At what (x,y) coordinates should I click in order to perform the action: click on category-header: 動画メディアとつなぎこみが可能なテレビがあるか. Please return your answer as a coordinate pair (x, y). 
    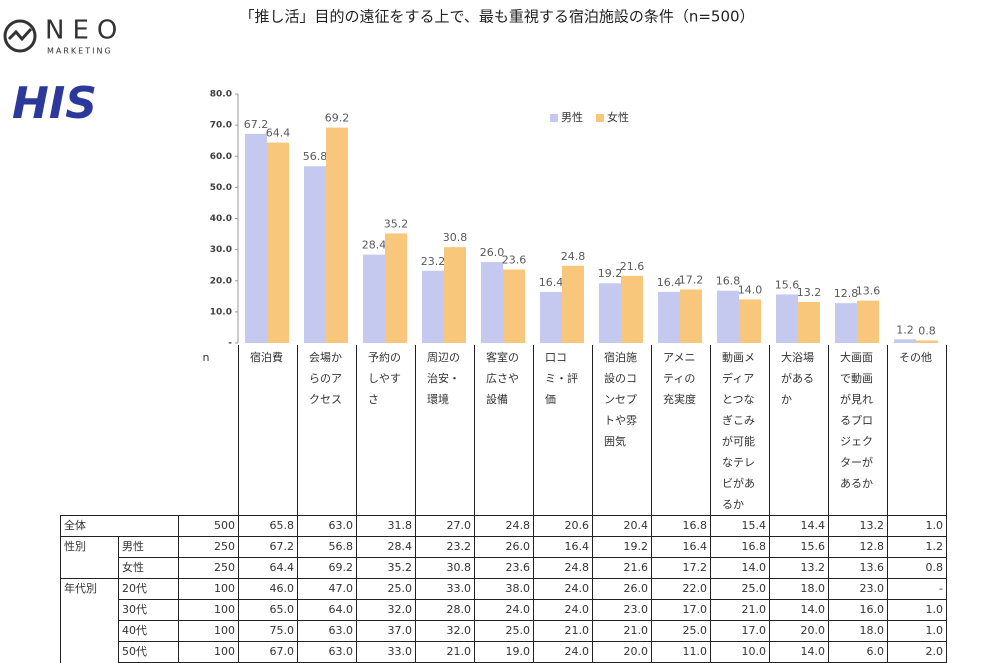
    Looking at the image, I should click on (740, 430).